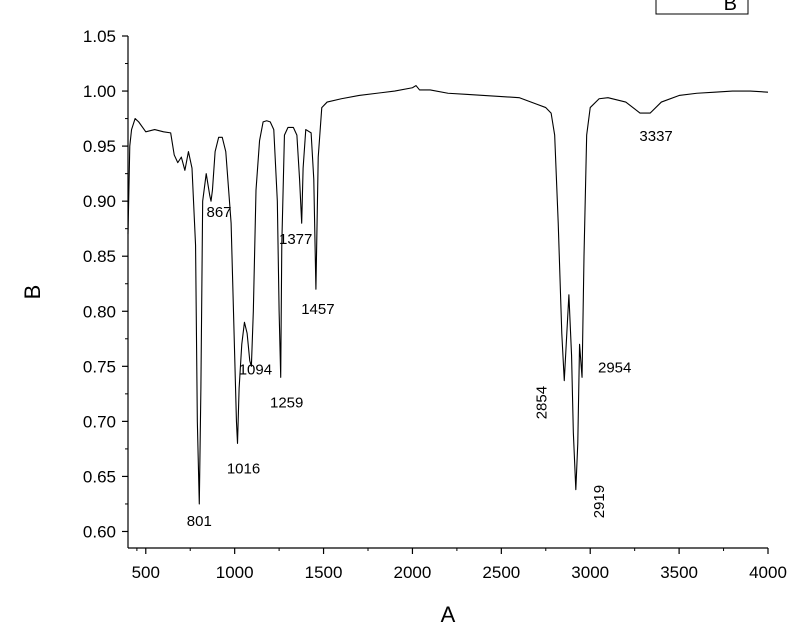 This screenshot has width=800, height=630. Describe the element at coordinates (655, 136) in the screenshot. I see `peak-label: 3337` at that location.